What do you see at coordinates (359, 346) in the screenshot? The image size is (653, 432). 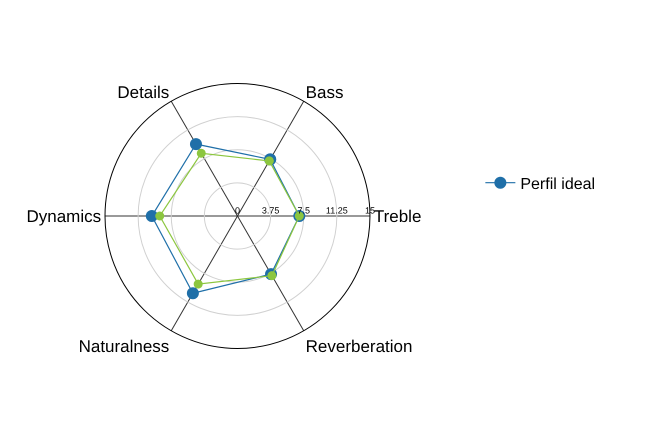 I see `spoke-label: Reverberation` at bounding box center [359, 346].